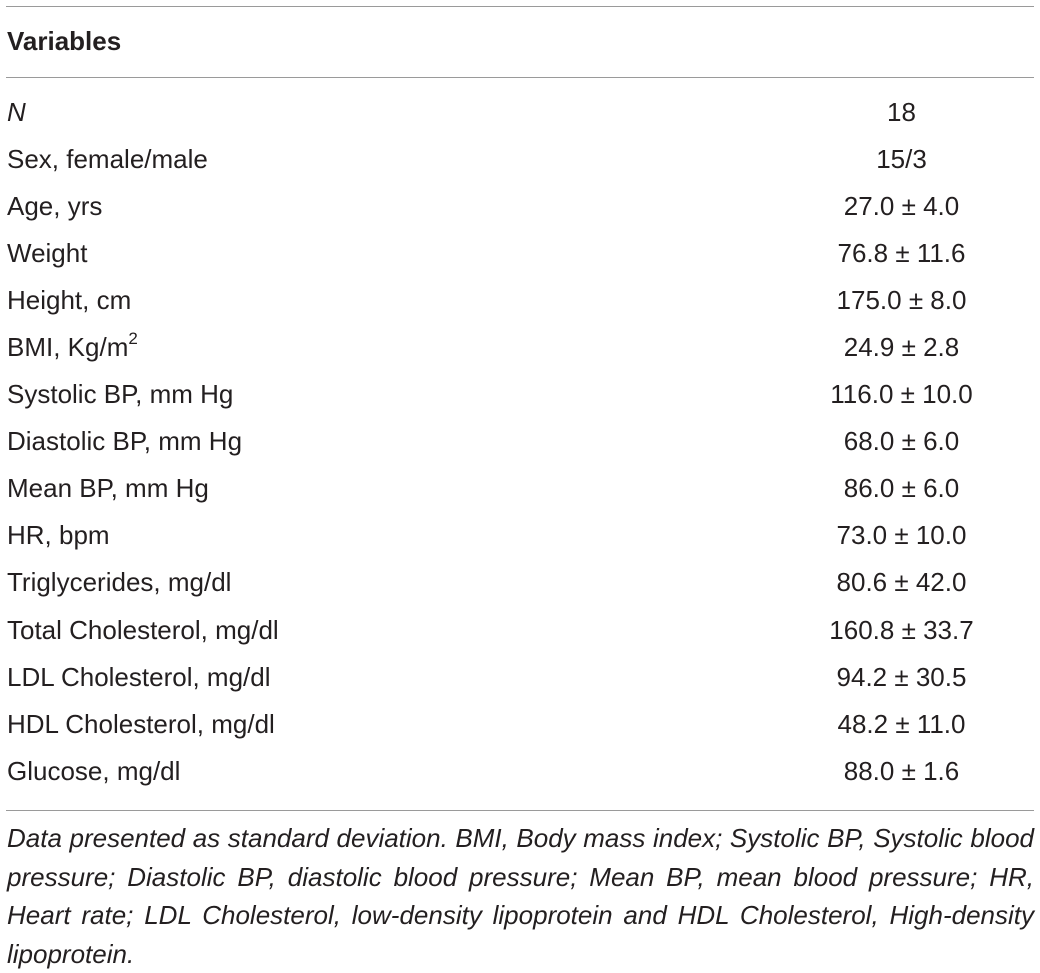  I want to click on table-row: N 18, so click(520, 111).